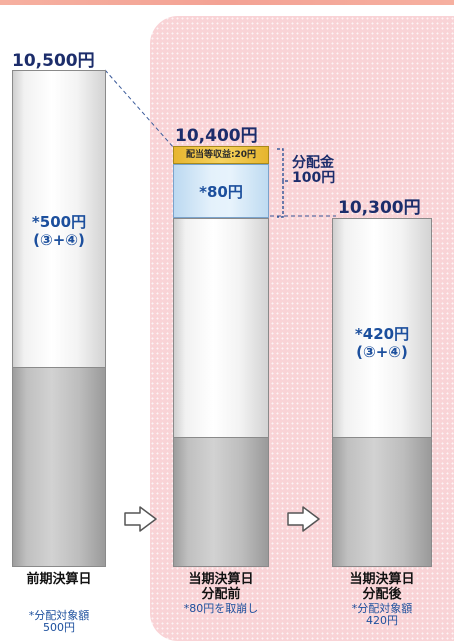  Describe the element at coordinates (227, 2) in the screenshot. I see `top-accent-strip` at that location.